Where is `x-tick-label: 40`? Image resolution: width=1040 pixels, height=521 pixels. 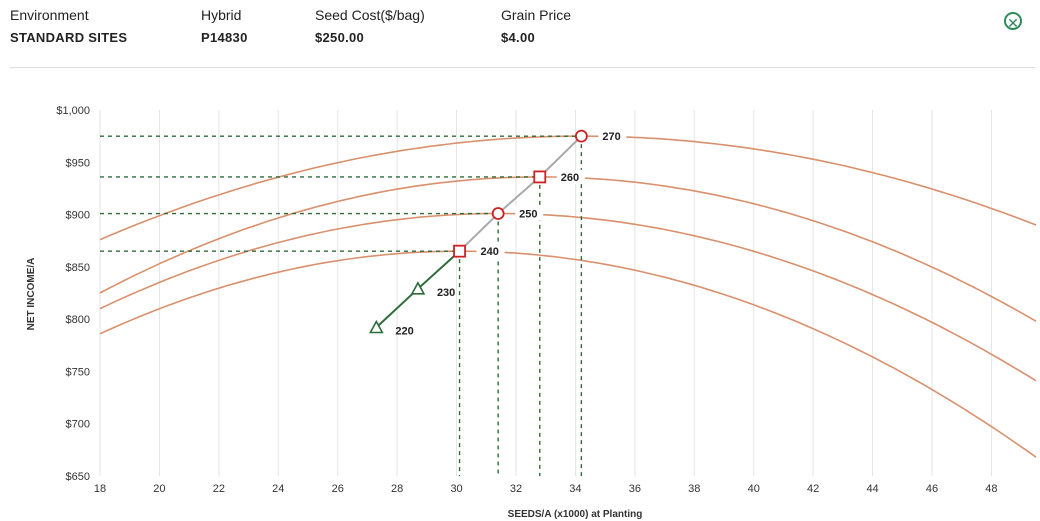 x-tick-label: 40 is located at coordinates (754, 489).